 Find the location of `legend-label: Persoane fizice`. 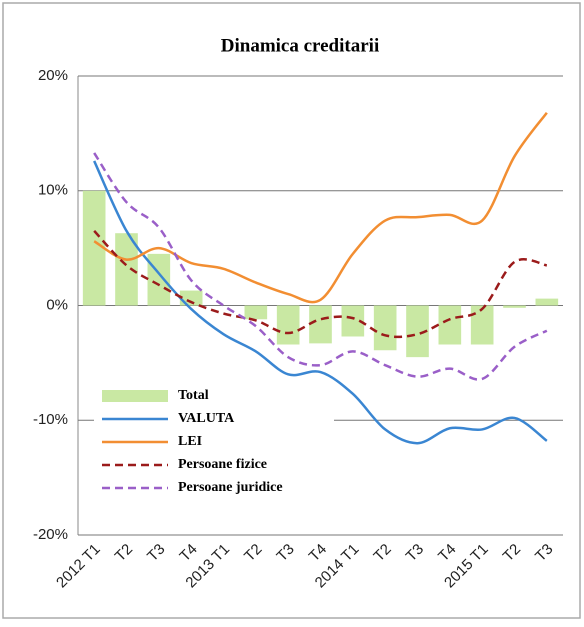

legend-label: Persoane fizice is located at coordinates (222, 464).